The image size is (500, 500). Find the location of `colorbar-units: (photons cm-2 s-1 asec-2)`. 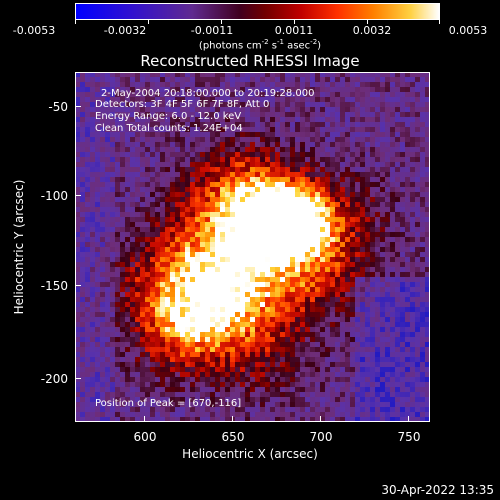

colorbar-units: (photons cm-2 s-1 asec-2) is located at coordinates (260, 45).